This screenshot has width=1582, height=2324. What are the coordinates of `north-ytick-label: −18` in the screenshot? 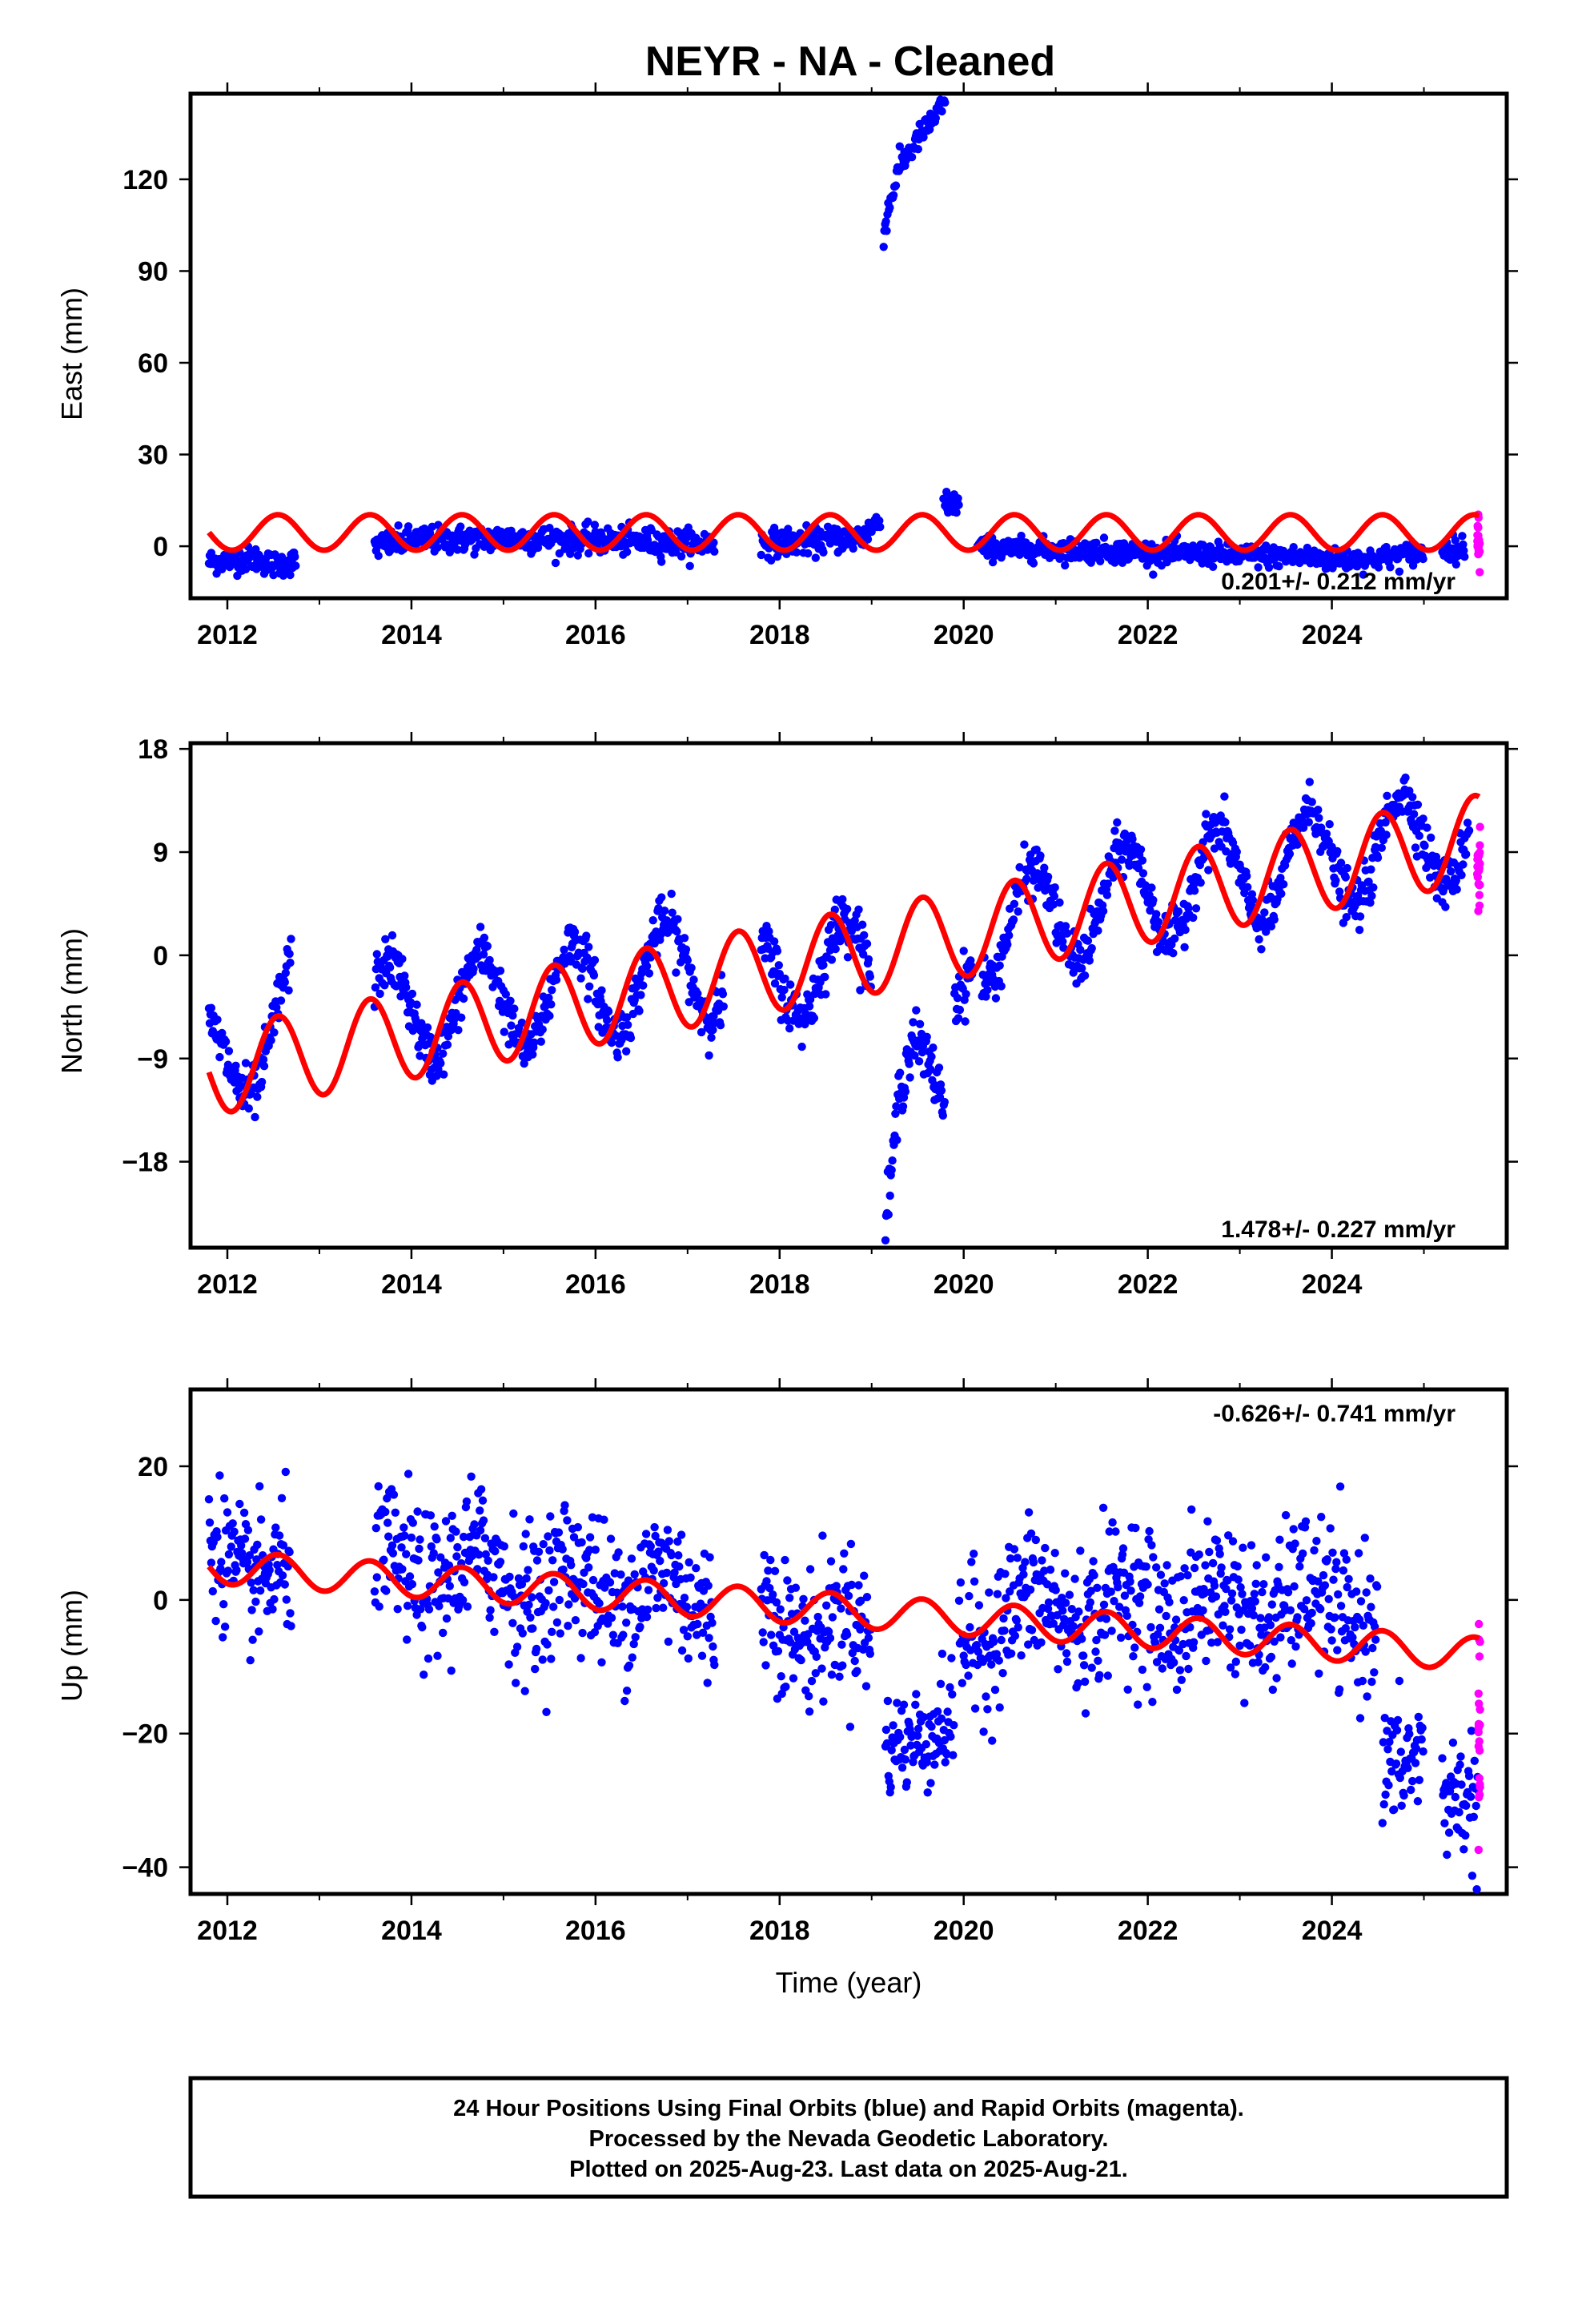 It's located at (145, 1163).